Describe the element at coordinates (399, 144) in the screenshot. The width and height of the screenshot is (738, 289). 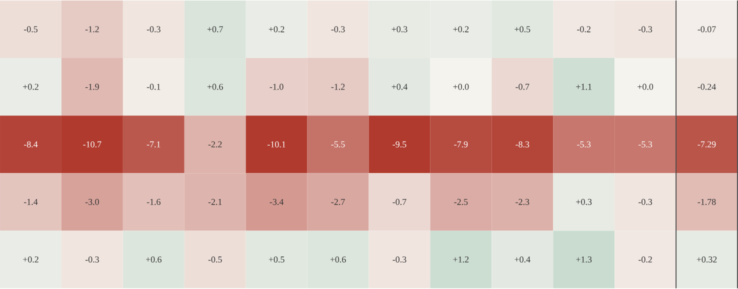
I see `data-label: -9.5` at that location.